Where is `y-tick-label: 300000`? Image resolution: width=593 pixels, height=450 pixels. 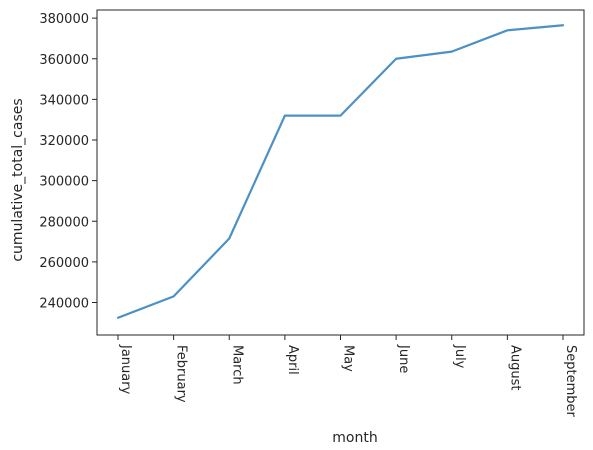
y-tick-label: 300000 is located at coordinates (64, 182).